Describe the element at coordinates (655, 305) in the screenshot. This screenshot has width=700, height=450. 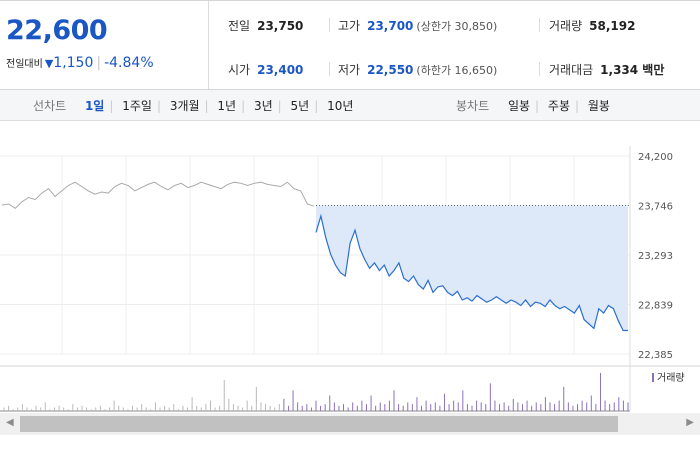
I see `y-tick-label: 22,839` at that location.